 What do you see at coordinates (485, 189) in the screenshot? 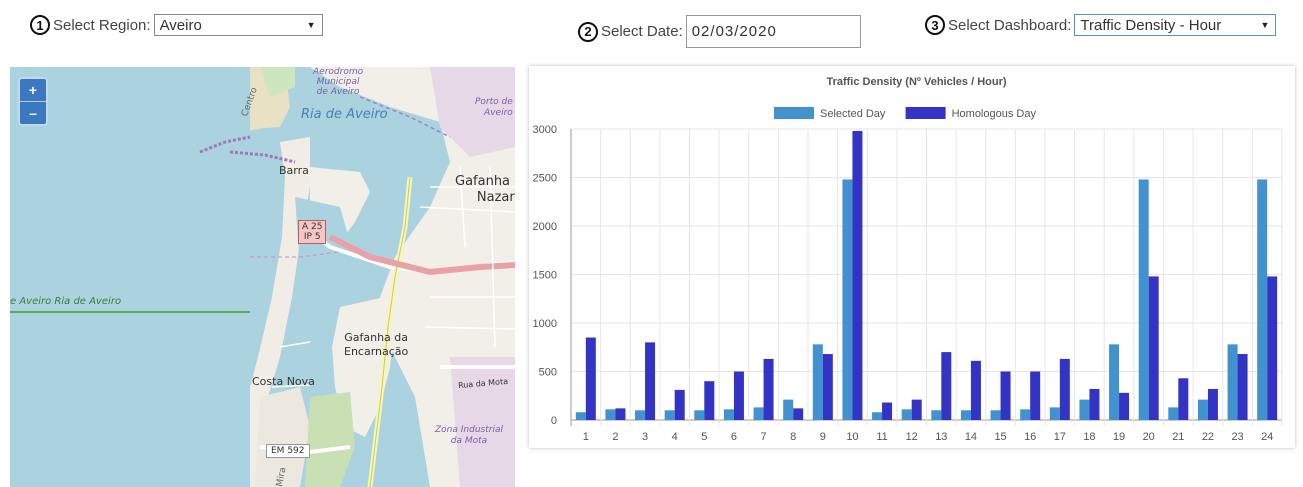
I see `map-label-gafanha-nazare: Gafanha d Nazaré` at bounding box center [485, 189].